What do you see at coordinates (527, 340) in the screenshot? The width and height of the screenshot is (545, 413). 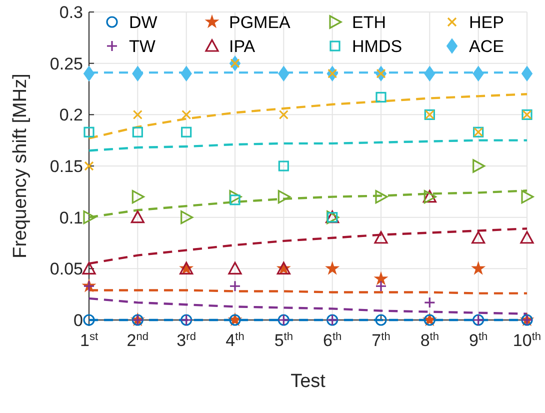 I see `x-tick-label: 10$^{th}$` at bounding box center [527, 340].